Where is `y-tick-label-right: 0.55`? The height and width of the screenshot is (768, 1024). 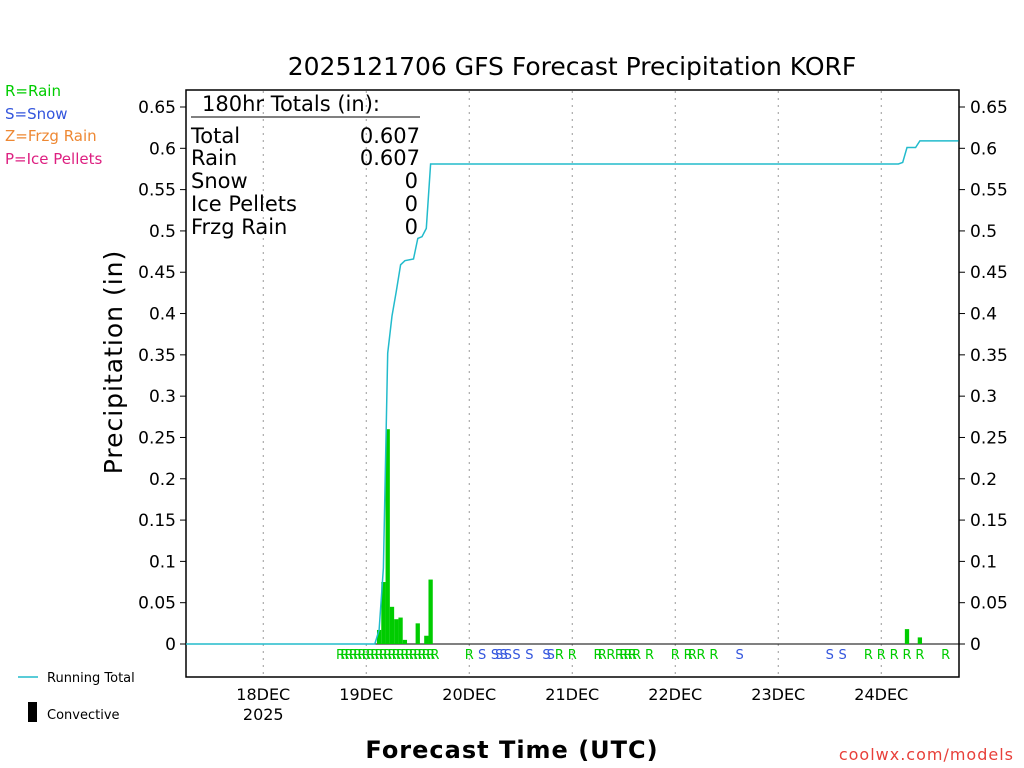
y-tick-label-right: 0.55 is located at coordinates (989, 191).